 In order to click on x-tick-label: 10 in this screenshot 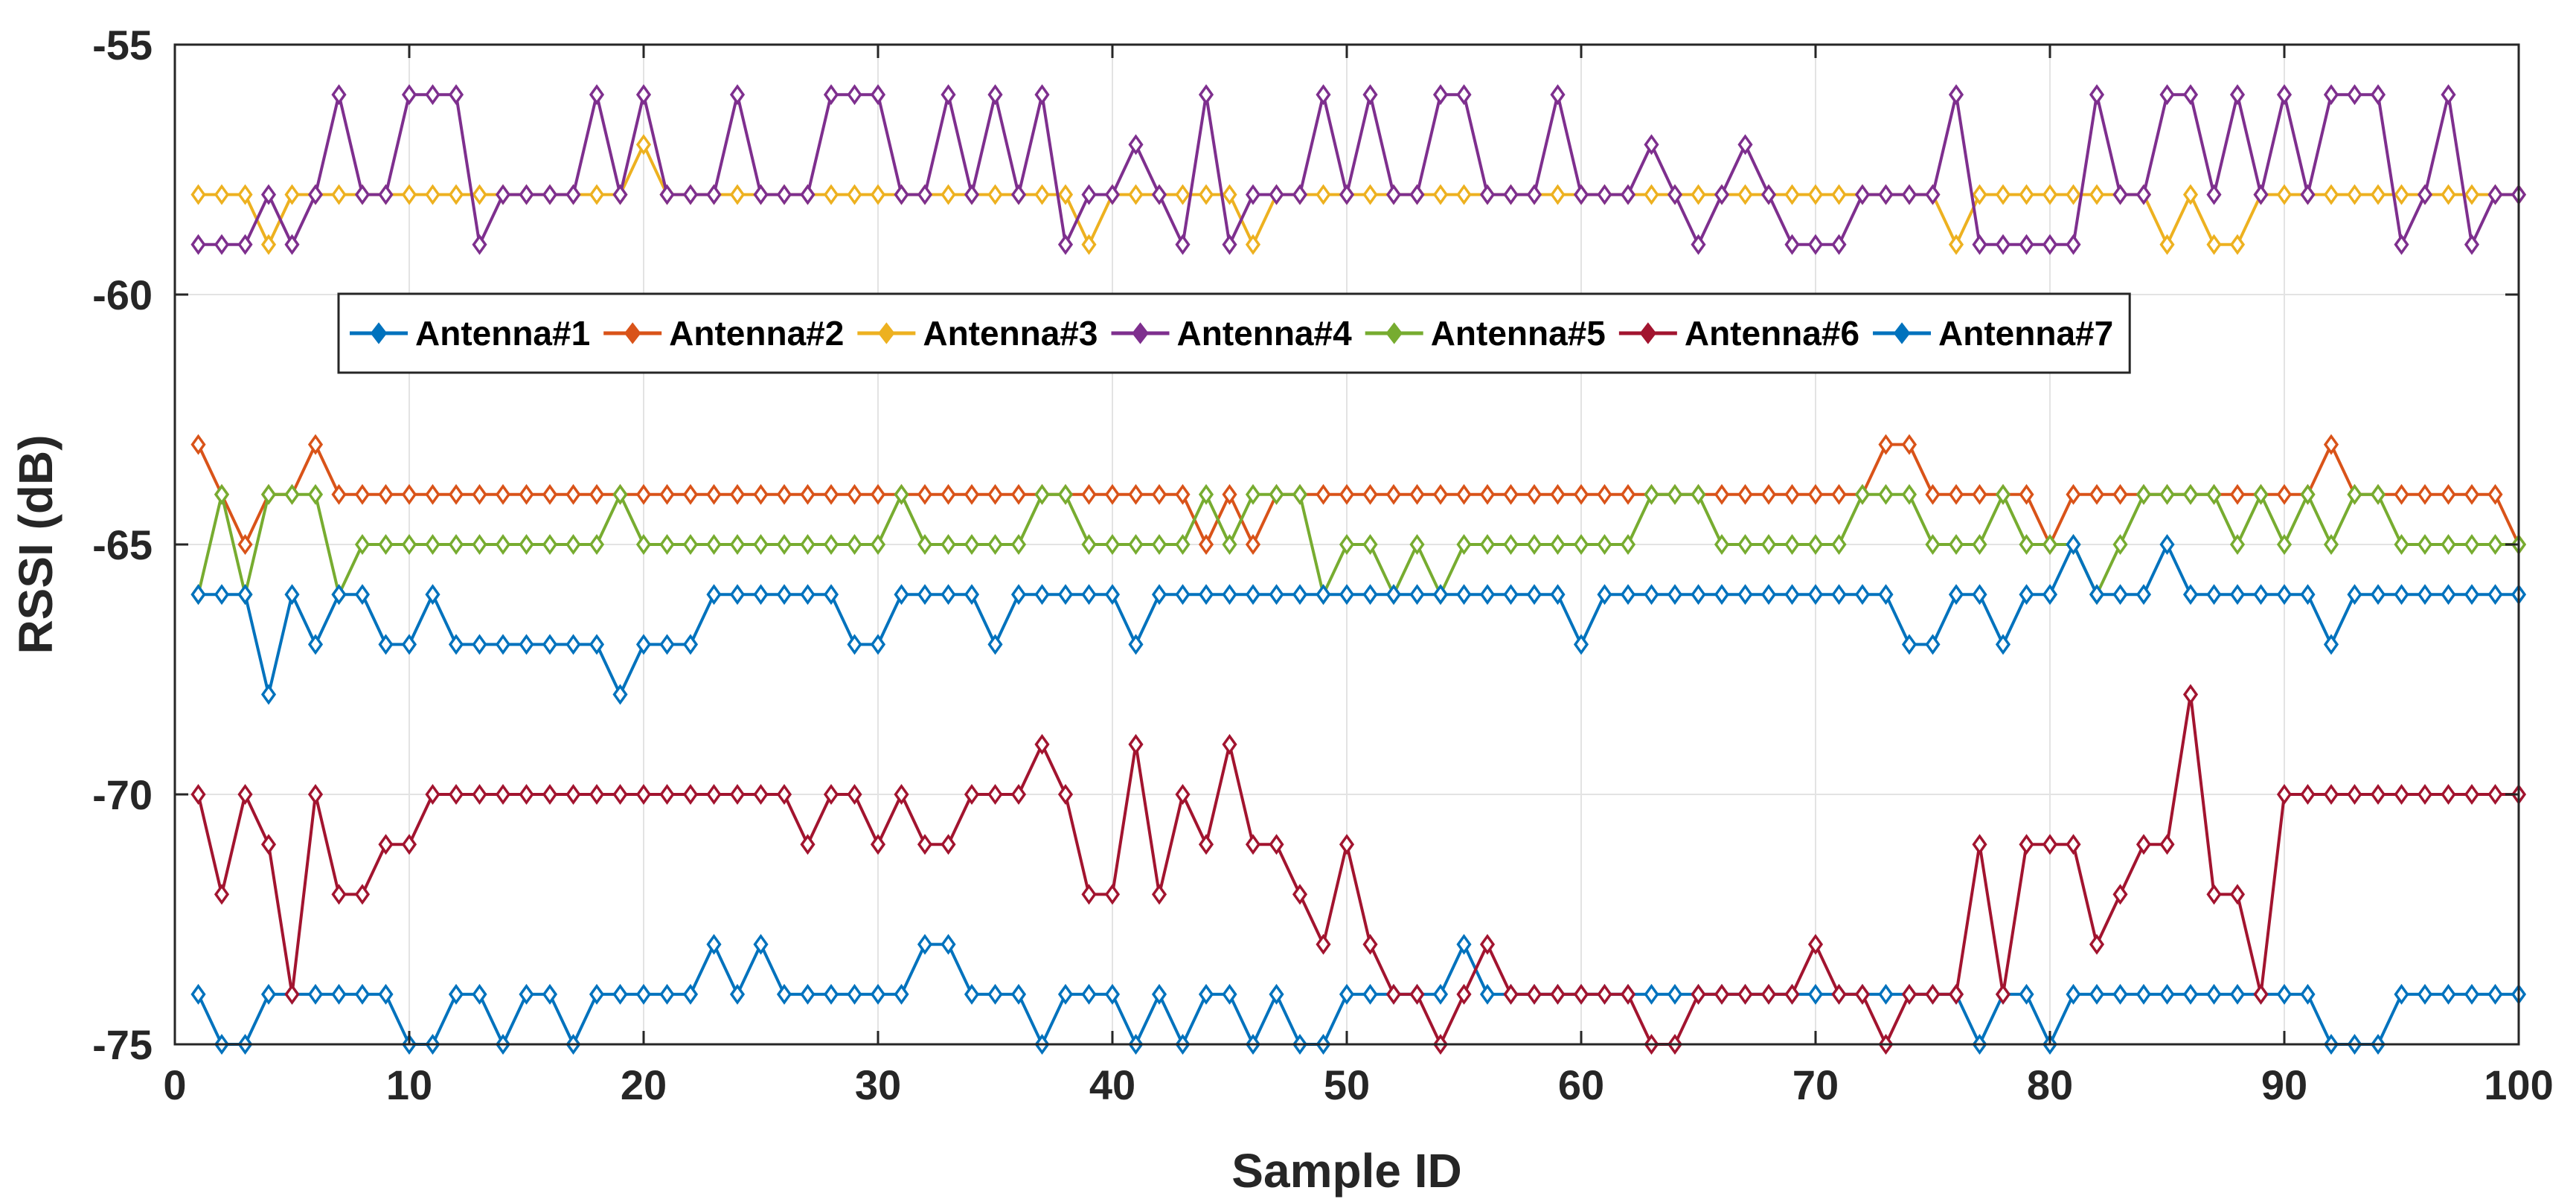, I will do `click(409, 1084)`.